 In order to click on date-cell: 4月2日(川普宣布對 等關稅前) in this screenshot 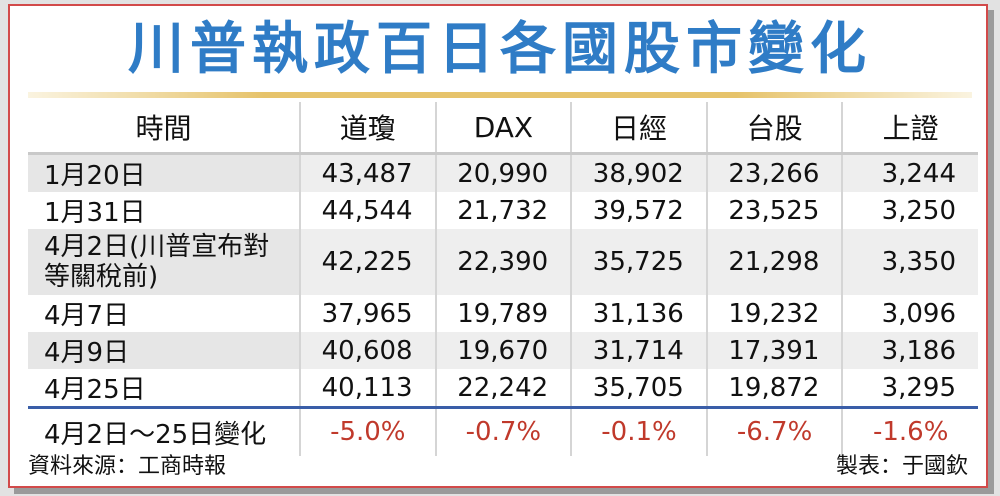, I will do `click(164, 262)`.